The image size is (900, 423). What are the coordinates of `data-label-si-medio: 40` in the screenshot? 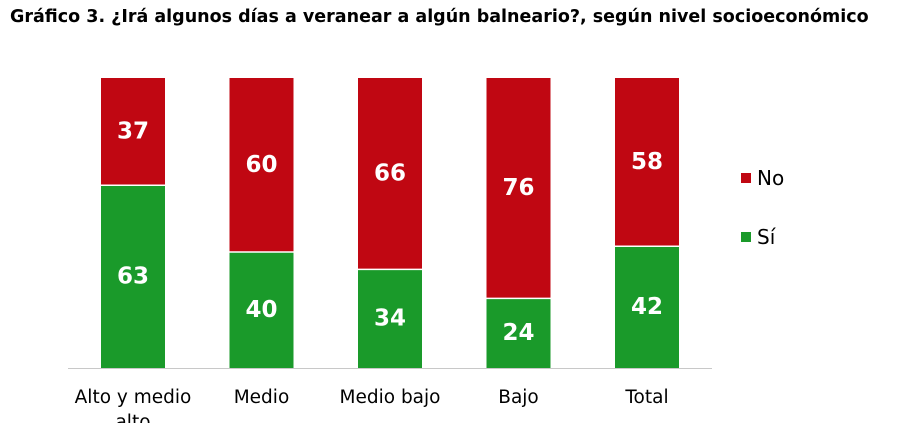 It's located at (261, 310).